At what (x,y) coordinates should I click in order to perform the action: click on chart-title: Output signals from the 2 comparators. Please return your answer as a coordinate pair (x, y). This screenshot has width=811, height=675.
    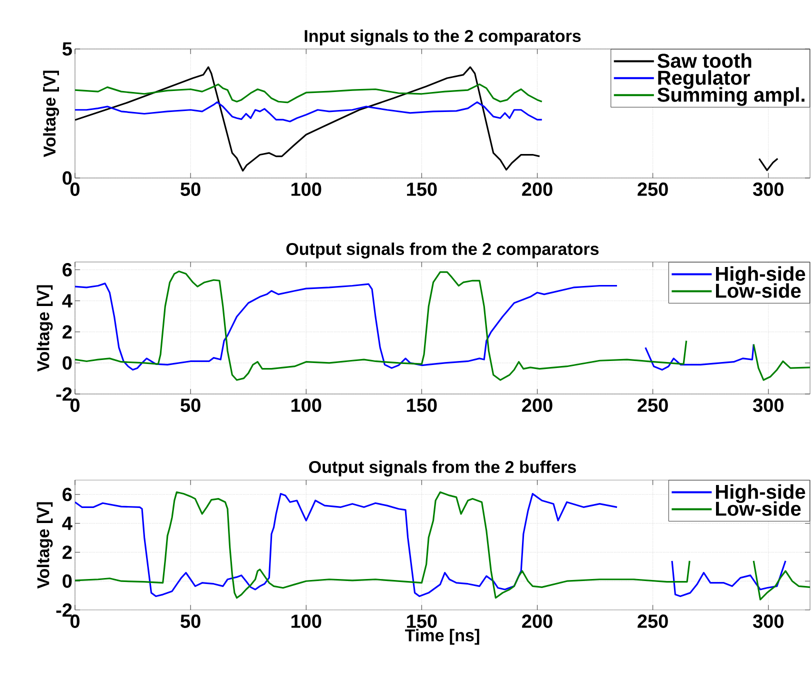
    Looking at the image, I should click on (442, 250).